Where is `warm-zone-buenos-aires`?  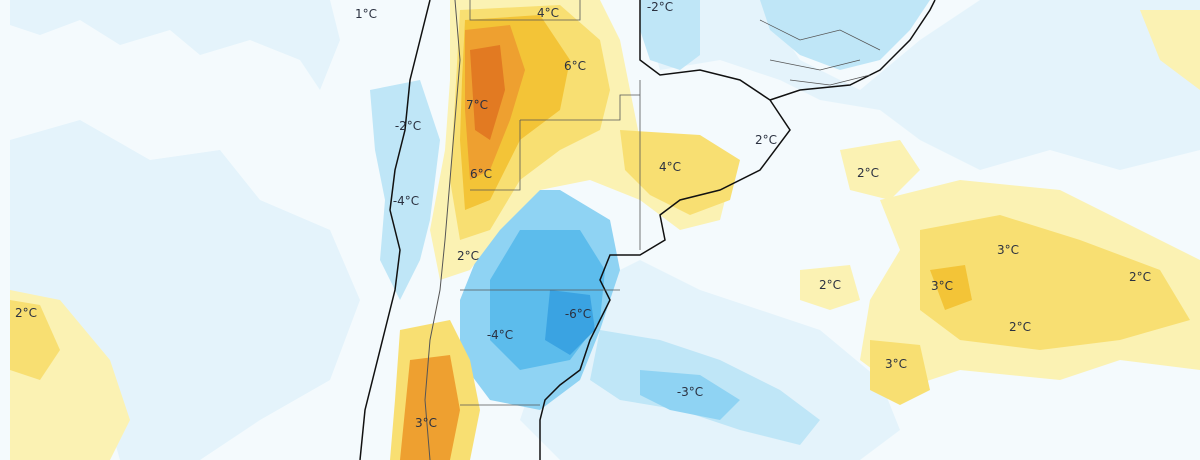 warm-zone-buenos-aires is located at coordinates (680, 172).